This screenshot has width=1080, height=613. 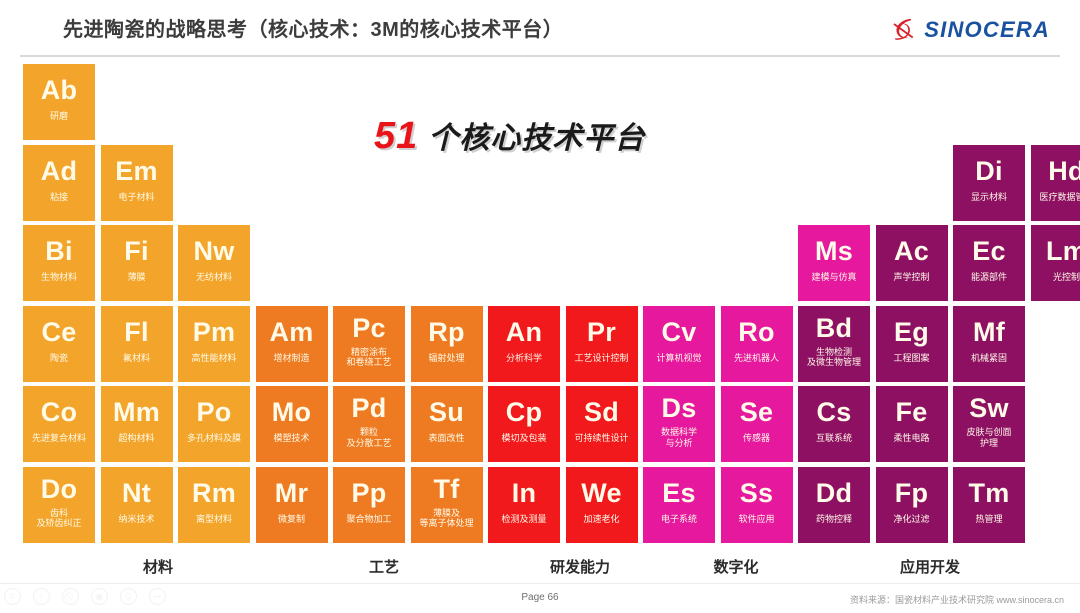 What do you see at coordinates (911, 504) in the screenshot?
I see `tile-fp: Fp 净化过滤` at bounding box center [911, 504].